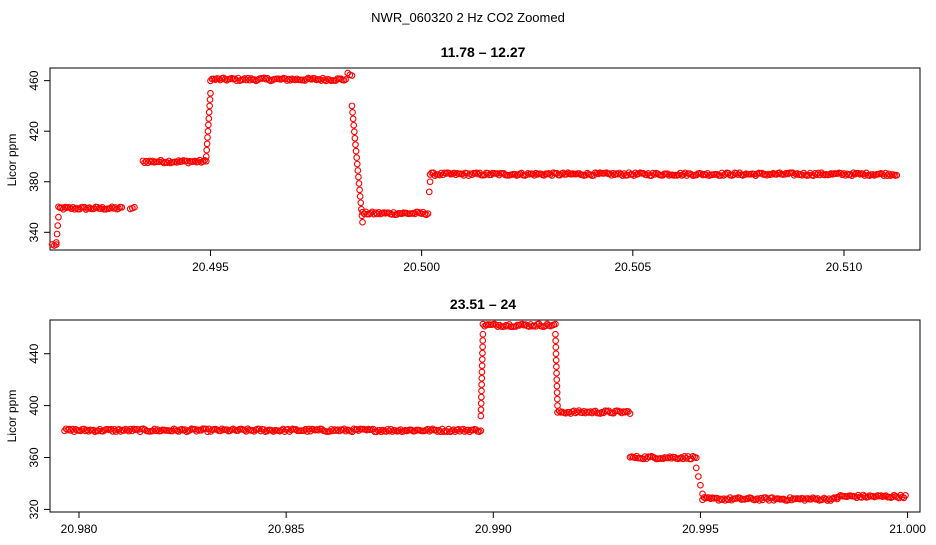 This screenshot has width=936, height=545. I want to click on y-axis-label-bottom: Licor ppm, so click(12, 416).